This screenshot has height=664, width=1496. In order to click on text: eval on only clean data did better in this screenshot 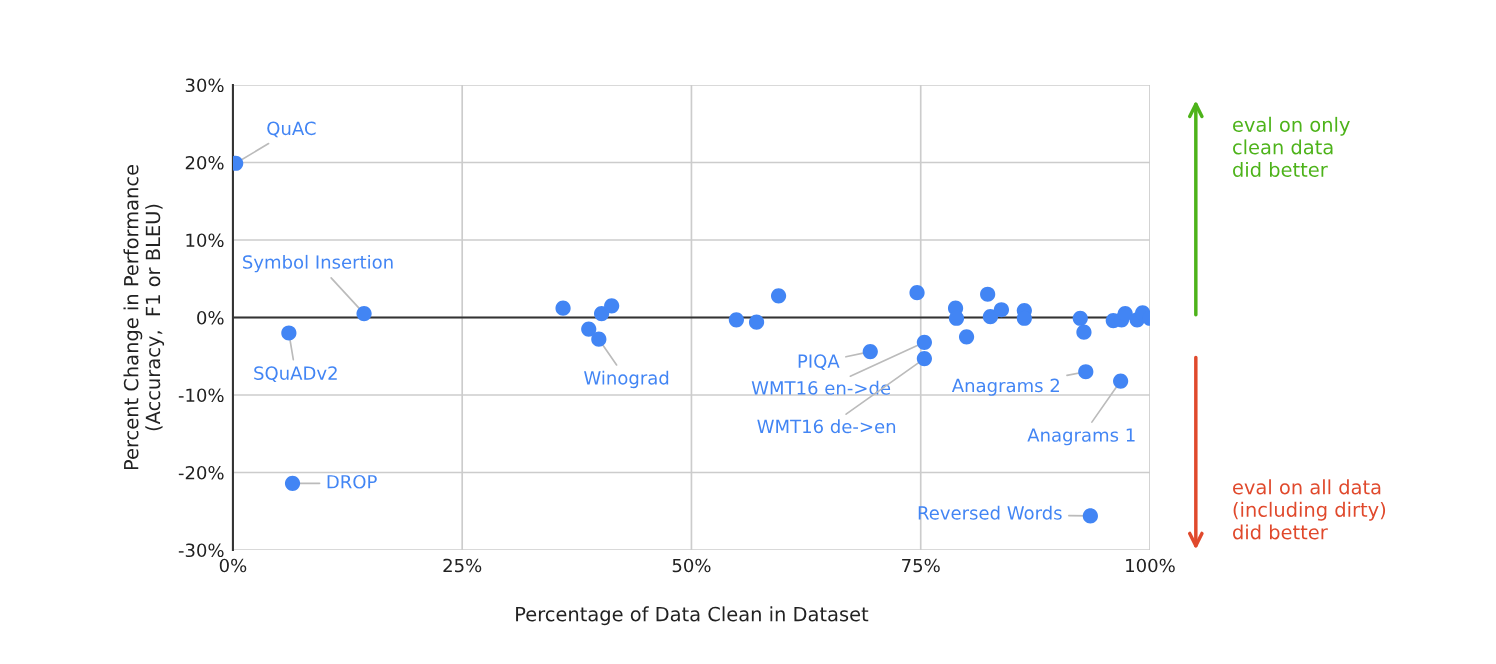, I will do `click(1291, 146)`.